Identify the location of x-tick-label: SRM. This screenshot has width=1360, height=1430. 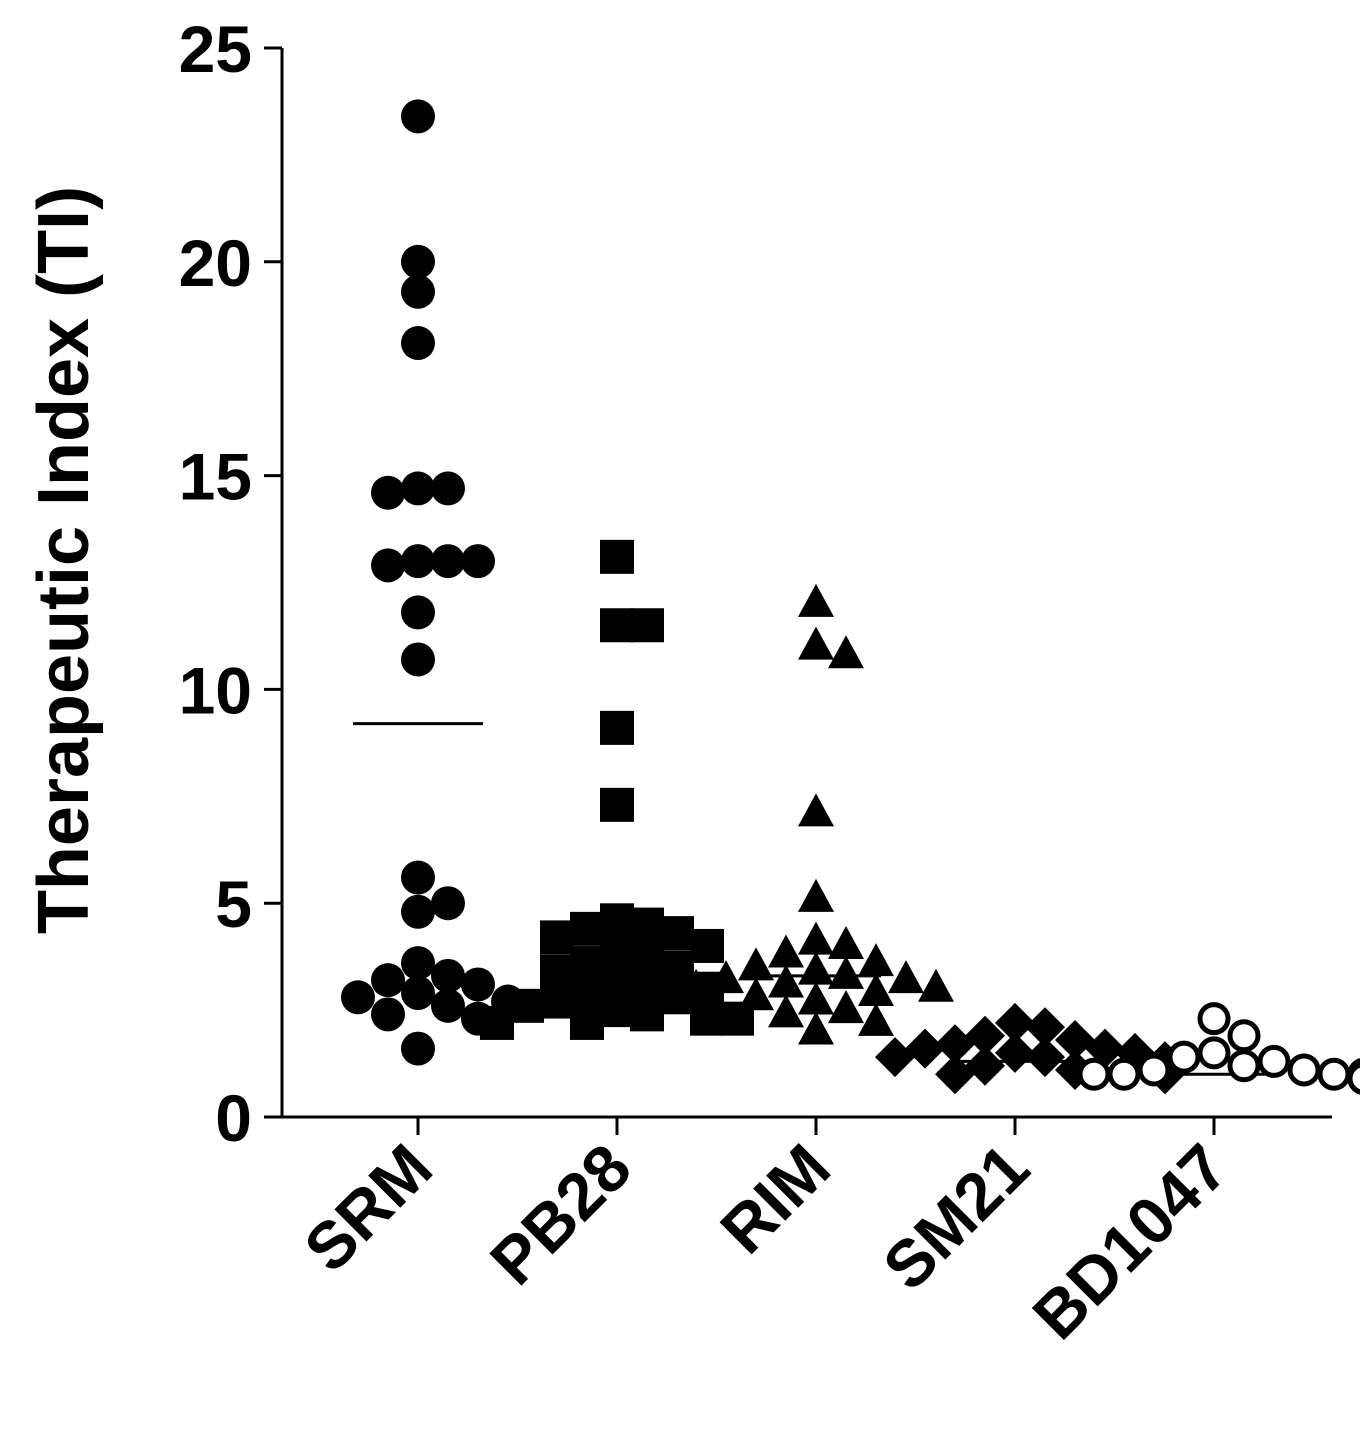
(368, 1208).